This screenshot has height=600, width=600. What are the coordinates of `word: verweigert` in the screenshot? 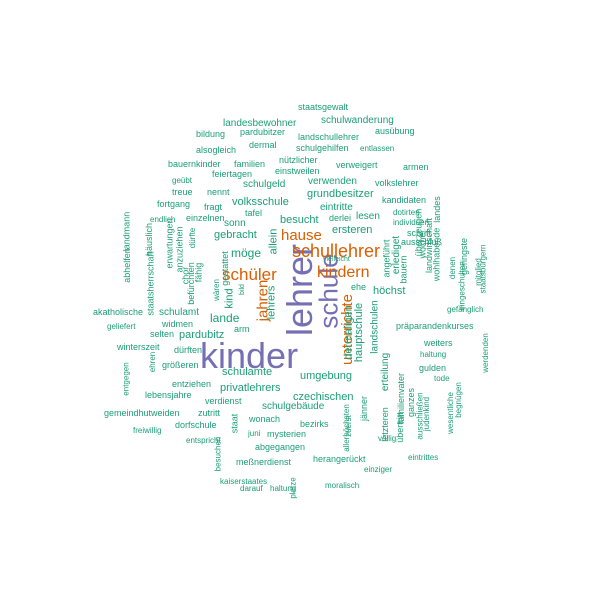 It's located at (357, 165).